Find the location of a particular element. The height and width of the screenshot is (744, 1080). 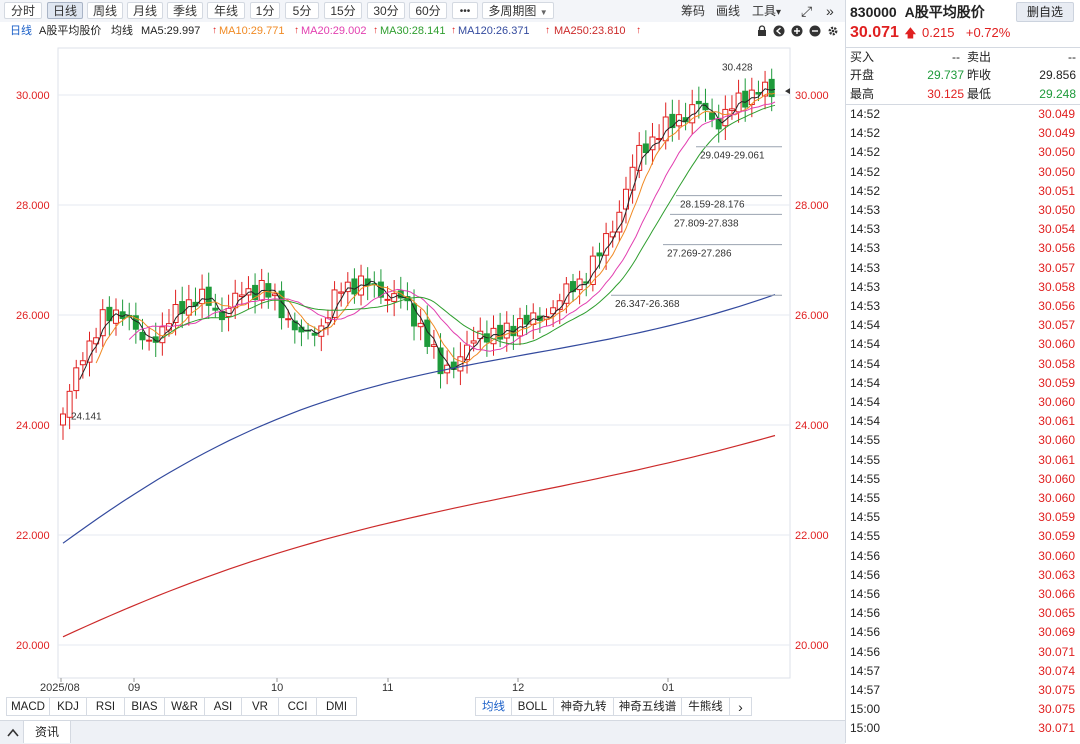

y-tick-label-left: 30.000 is located at coordinates (33, 96).